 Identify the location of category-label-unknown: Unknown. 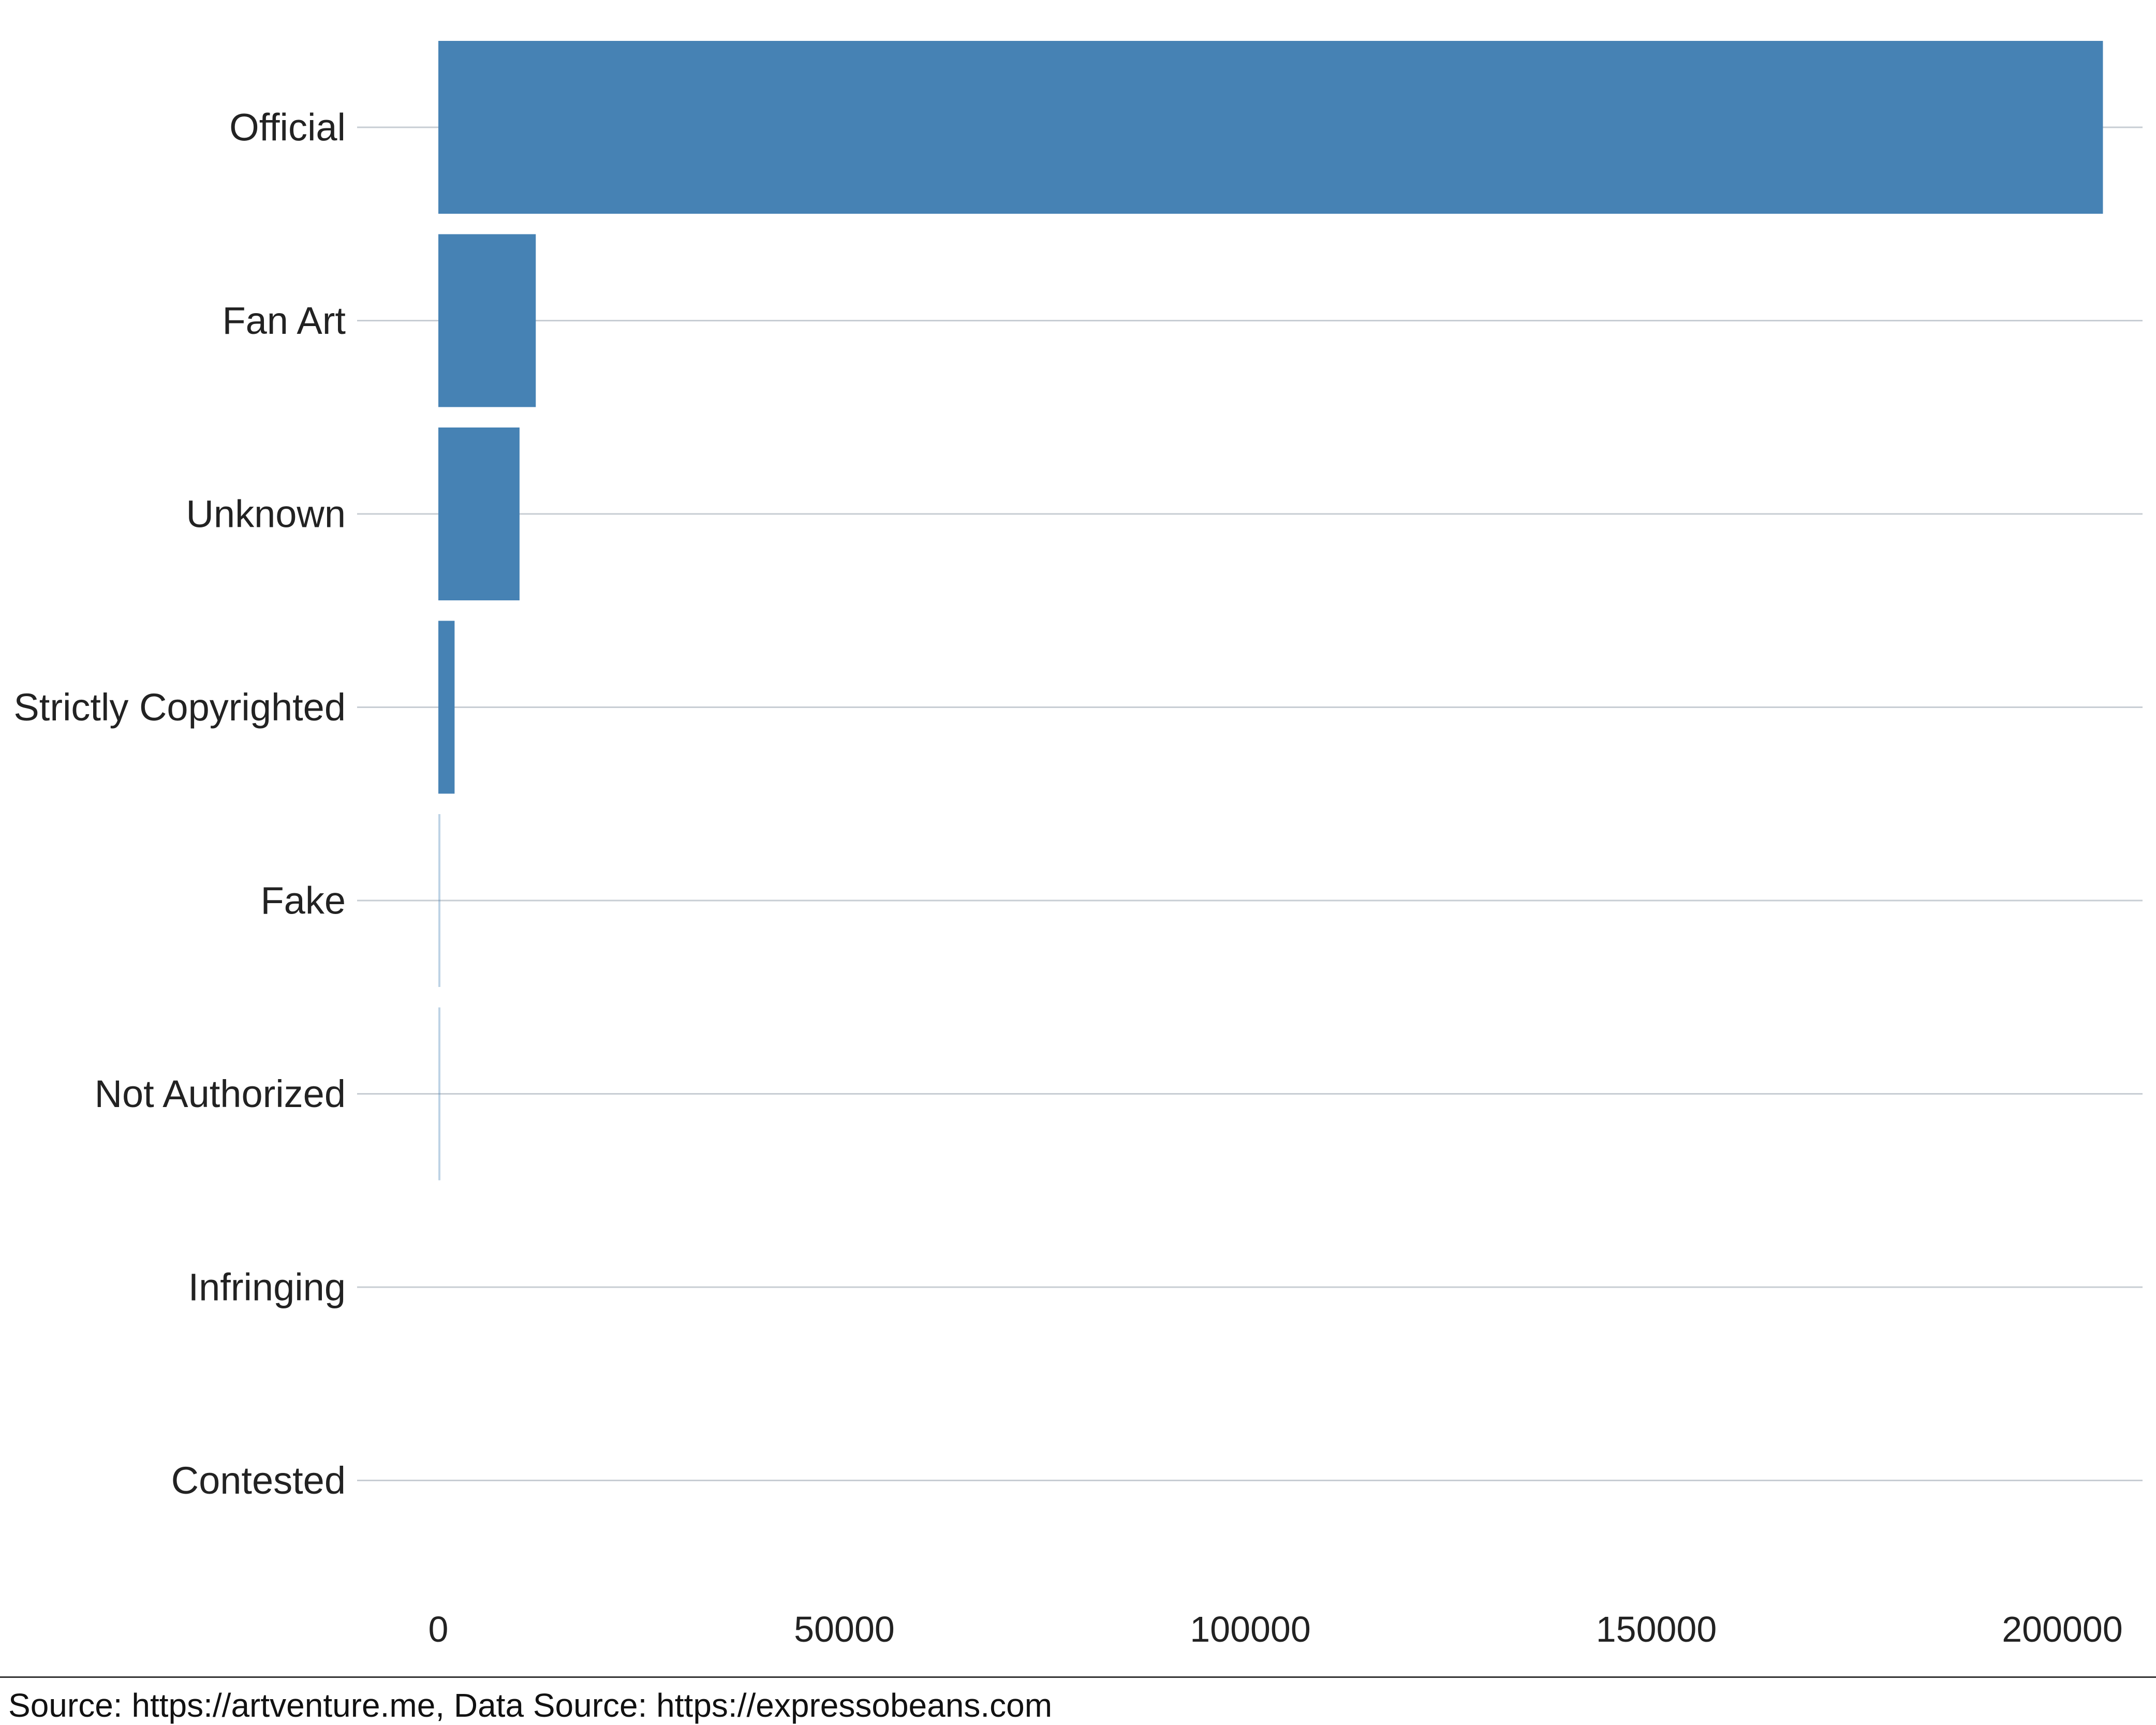
(266, 514).